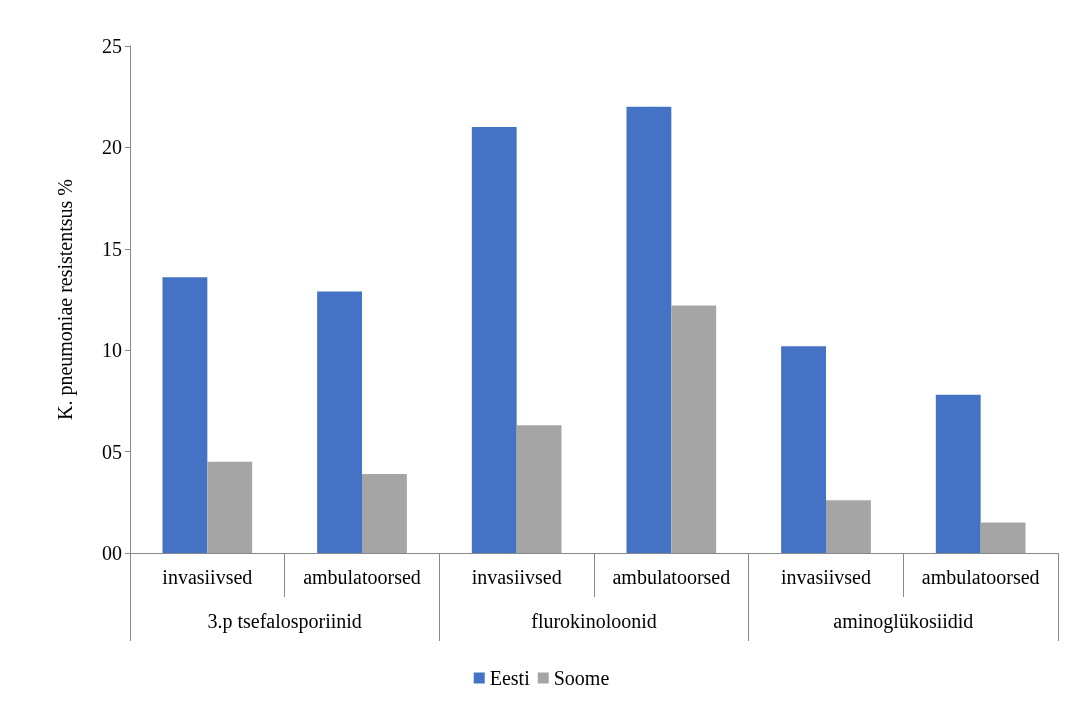 The image size is (1083, 713). What do you see at coordinates (112, 248) in the screenshot?
I see `y-tick-label: 15` at bounding box center [112, 248].